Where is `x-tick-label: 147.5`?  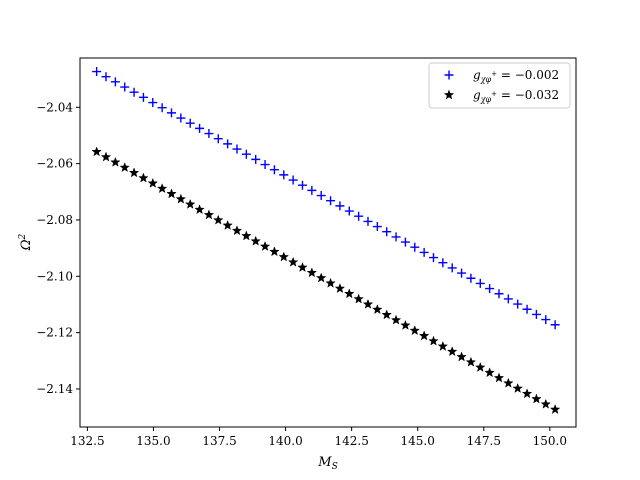
x-tick-label: 147.5 is located at coordinates (484, 441).